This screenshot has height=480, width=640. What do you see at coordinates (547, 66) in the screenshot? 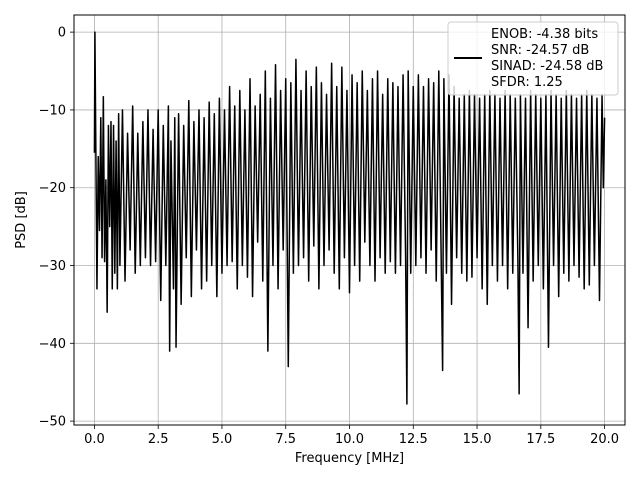
I see `legend-entry-sinad: SINAD: -24.58 dB` at bounding box center [547, 66].